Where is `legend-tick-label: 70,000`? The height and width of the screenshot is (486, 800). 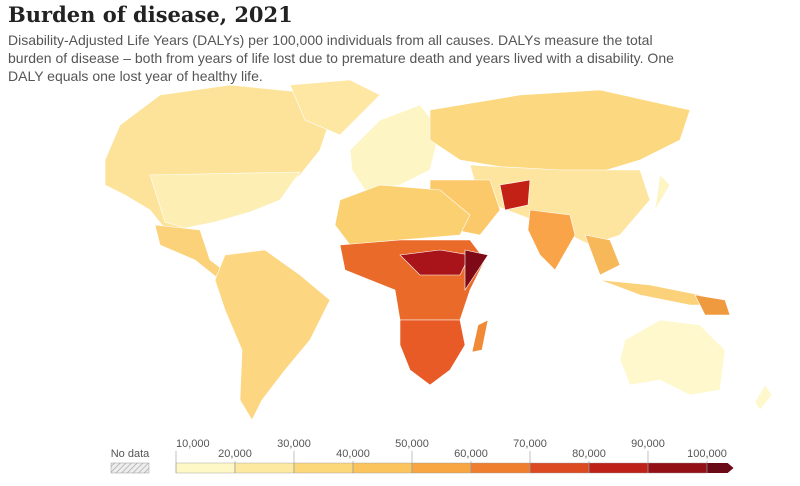
legend-tick-label: 70,000 is located at coordinates (530, 444).